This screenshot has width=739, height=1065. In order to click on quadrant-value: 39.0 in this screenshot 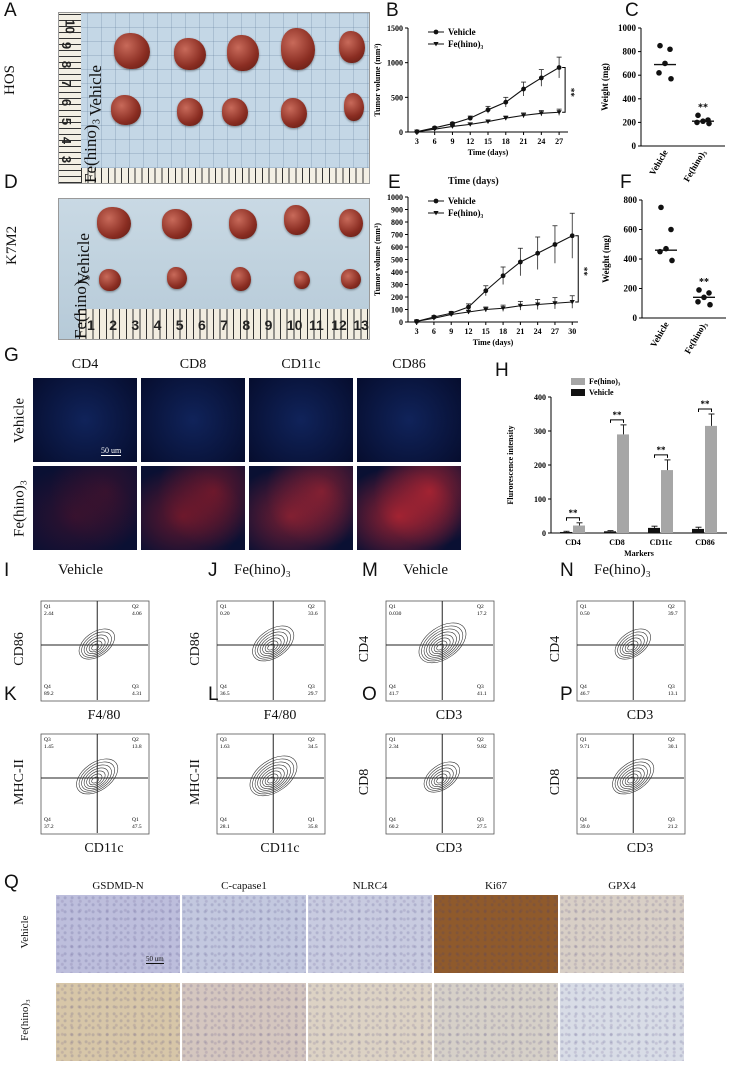, I will do `click(585, 827)`.